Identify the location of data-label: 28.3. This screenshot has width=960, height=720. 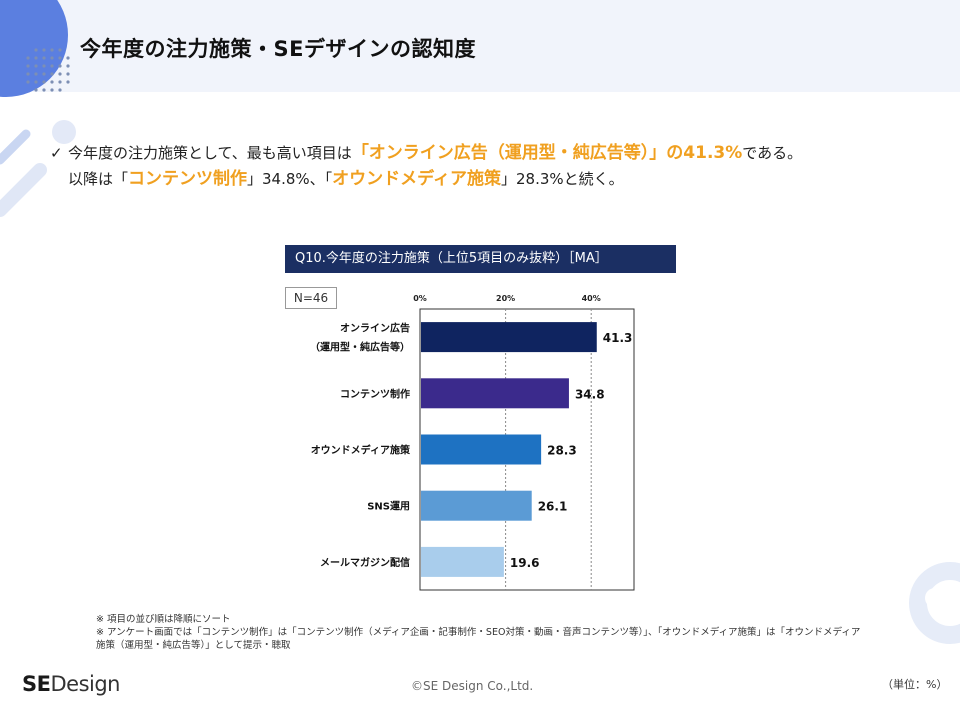
(562, 451).